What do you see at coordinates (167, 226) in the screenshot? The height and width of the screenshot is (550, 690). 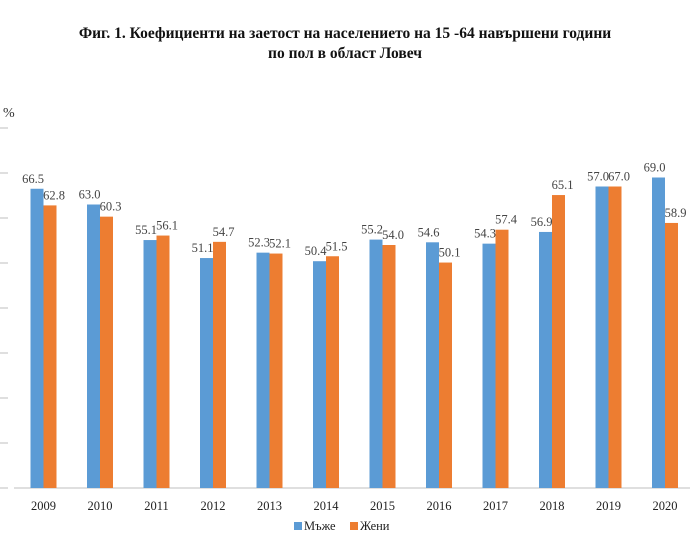 I see `data-label-female-2011: 56.1` at bounding box center [167, 226].